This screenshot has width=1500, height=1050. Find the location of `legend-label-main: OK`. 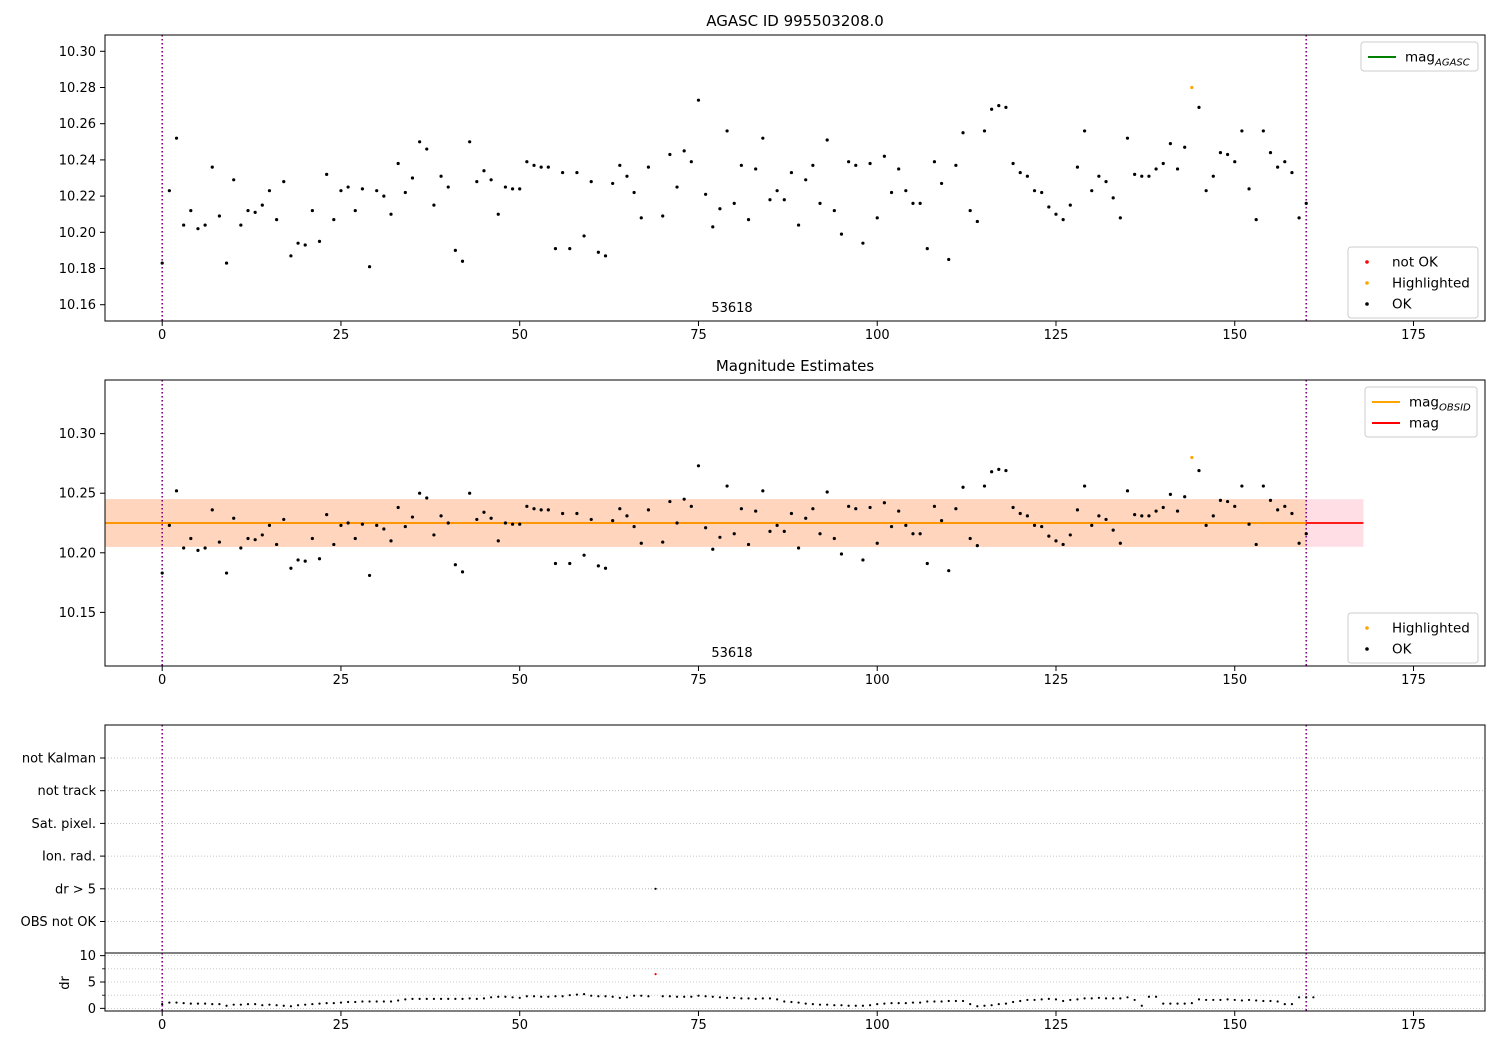

legend-label-main: OK is located at coordinates (1402, 650).